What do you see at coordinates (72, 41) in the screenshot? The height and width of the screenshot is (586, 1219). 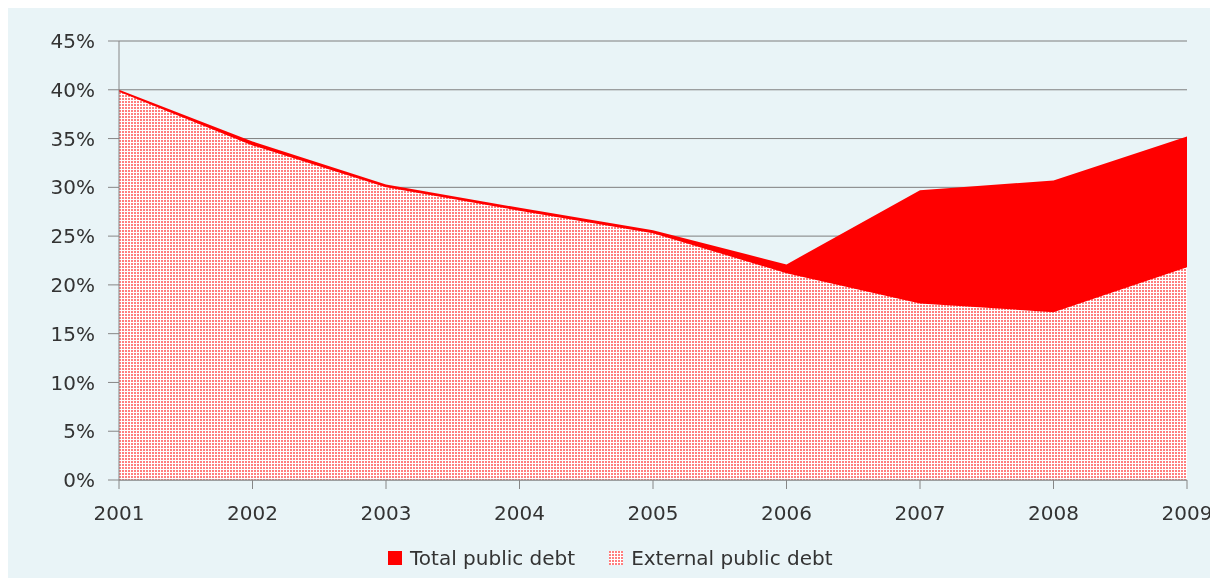 I see `y-tick-label: 45%` at bounding box center [72, 41].